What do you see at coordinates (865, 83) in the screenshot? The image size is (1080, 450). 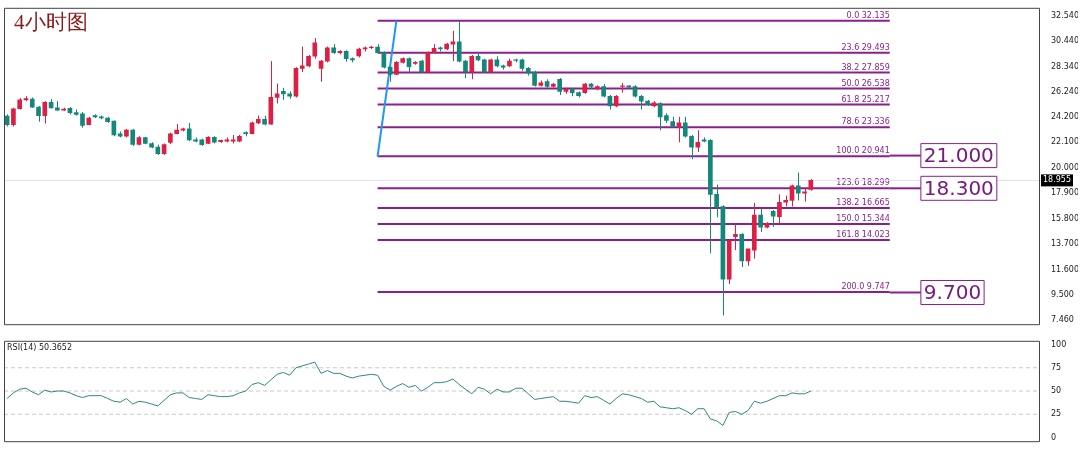 I see `ref-line-label: 50.0 26.538` at bounding box center [865, 83].